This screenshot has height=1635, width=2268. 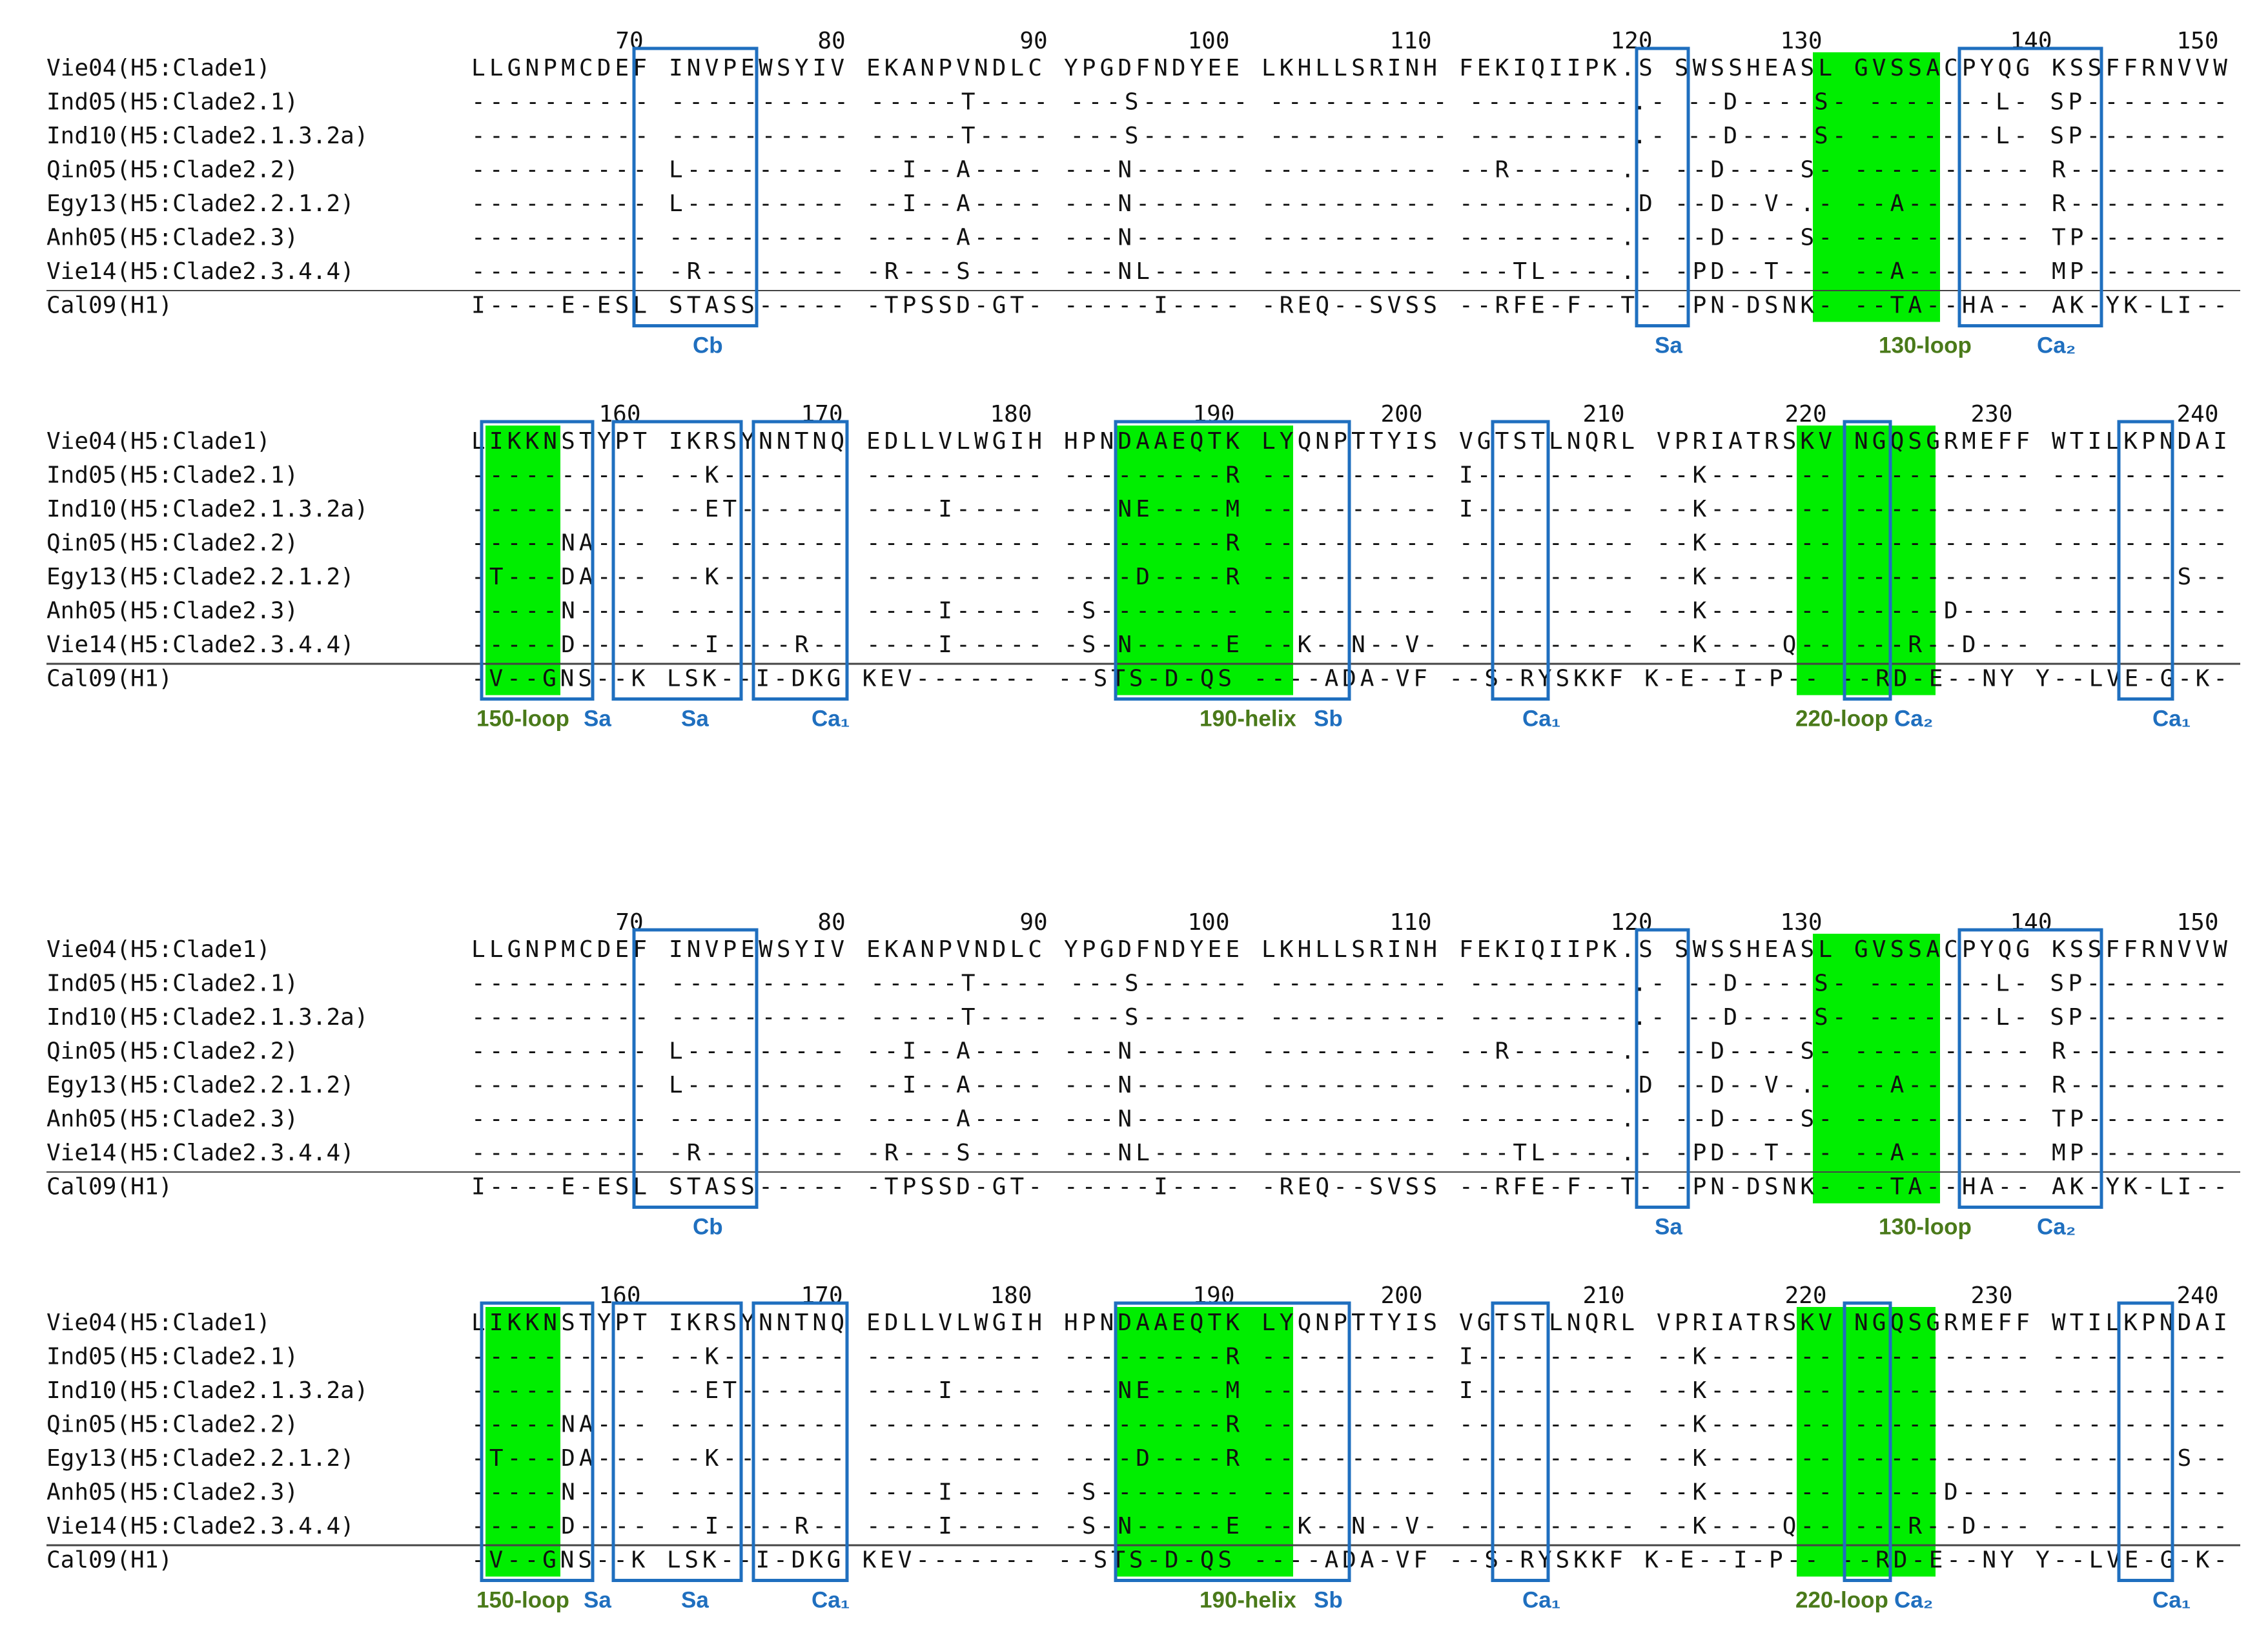 I want to click on position-tick: 70, so click(x=629, y=41).